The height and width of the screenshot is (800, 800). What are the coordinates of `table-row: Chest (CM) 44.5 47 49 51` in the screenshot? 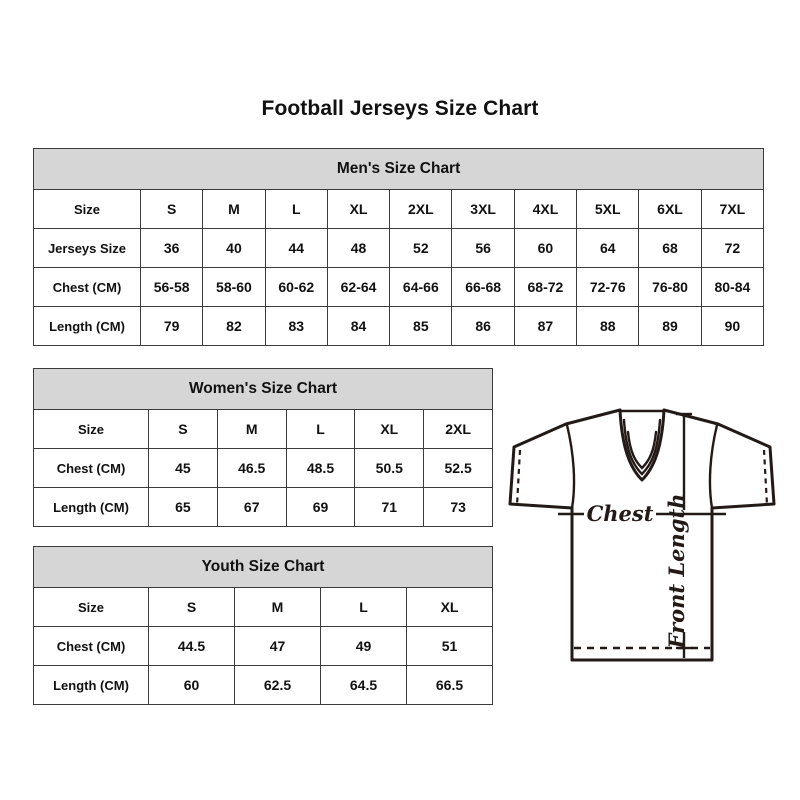 It's located at (263, 646).